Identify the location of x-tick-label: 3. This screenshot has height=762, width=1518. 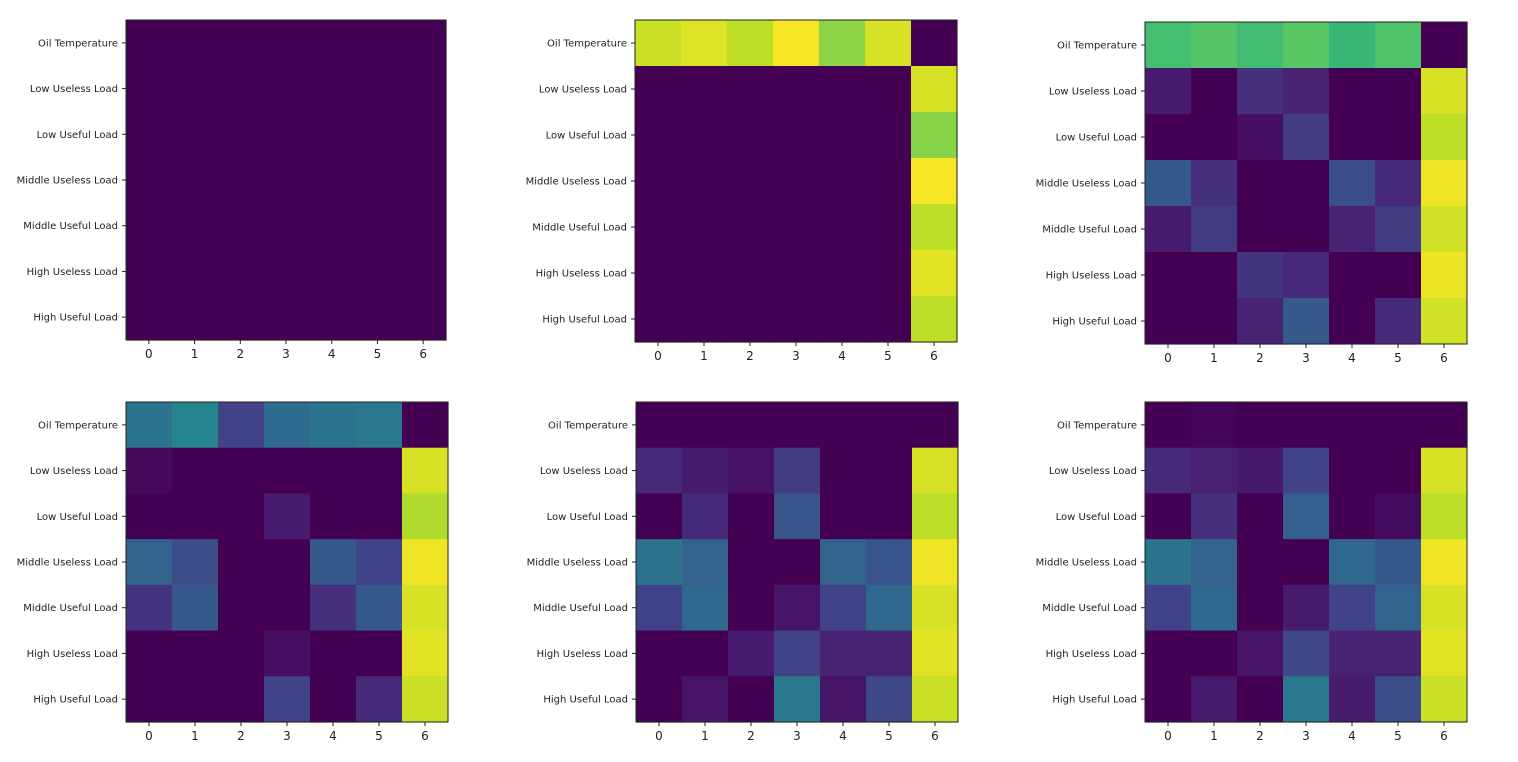
(287, 736).